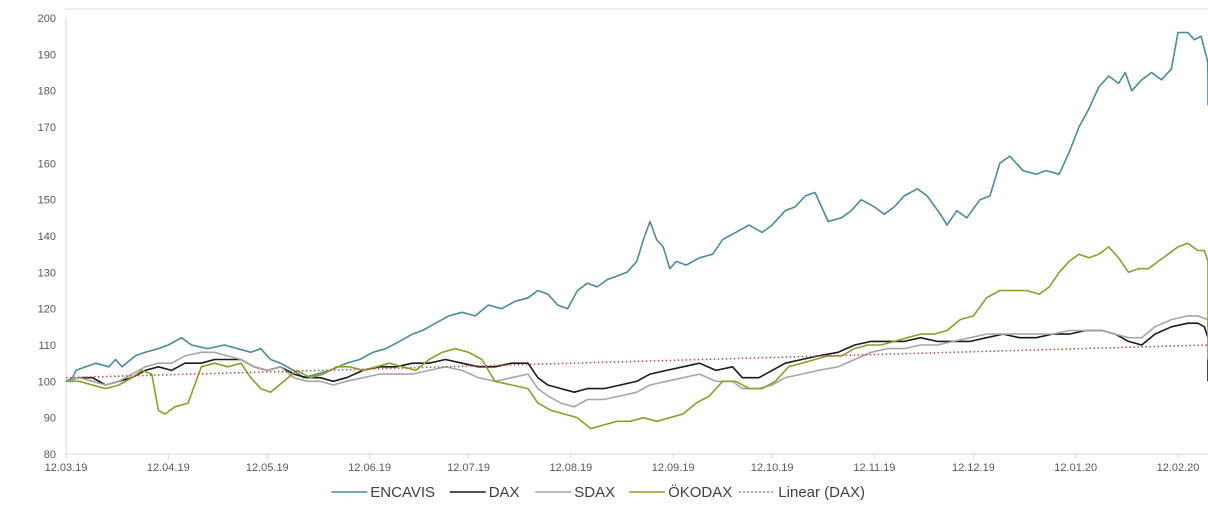 This screenshot has height=522, width=1208. What do you see at coordinates (47, 19) in the screenshot?
I see `y-tick-label: 200` at bounding box center [47, 19].